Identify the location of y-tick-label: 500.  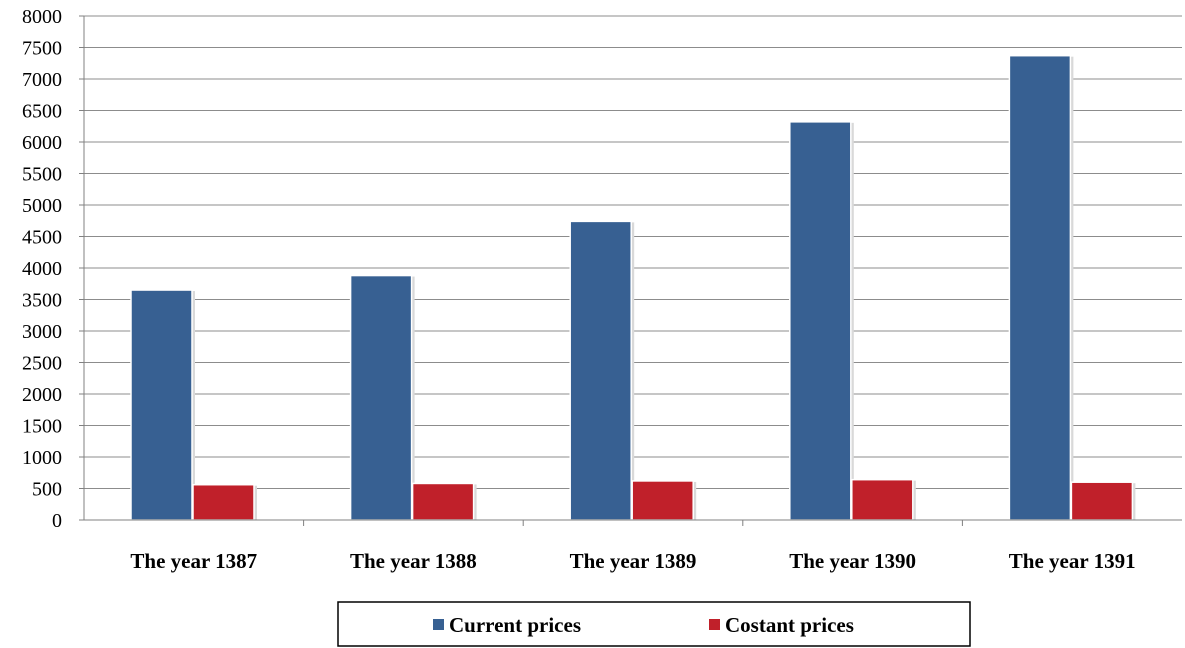
(47, 490).